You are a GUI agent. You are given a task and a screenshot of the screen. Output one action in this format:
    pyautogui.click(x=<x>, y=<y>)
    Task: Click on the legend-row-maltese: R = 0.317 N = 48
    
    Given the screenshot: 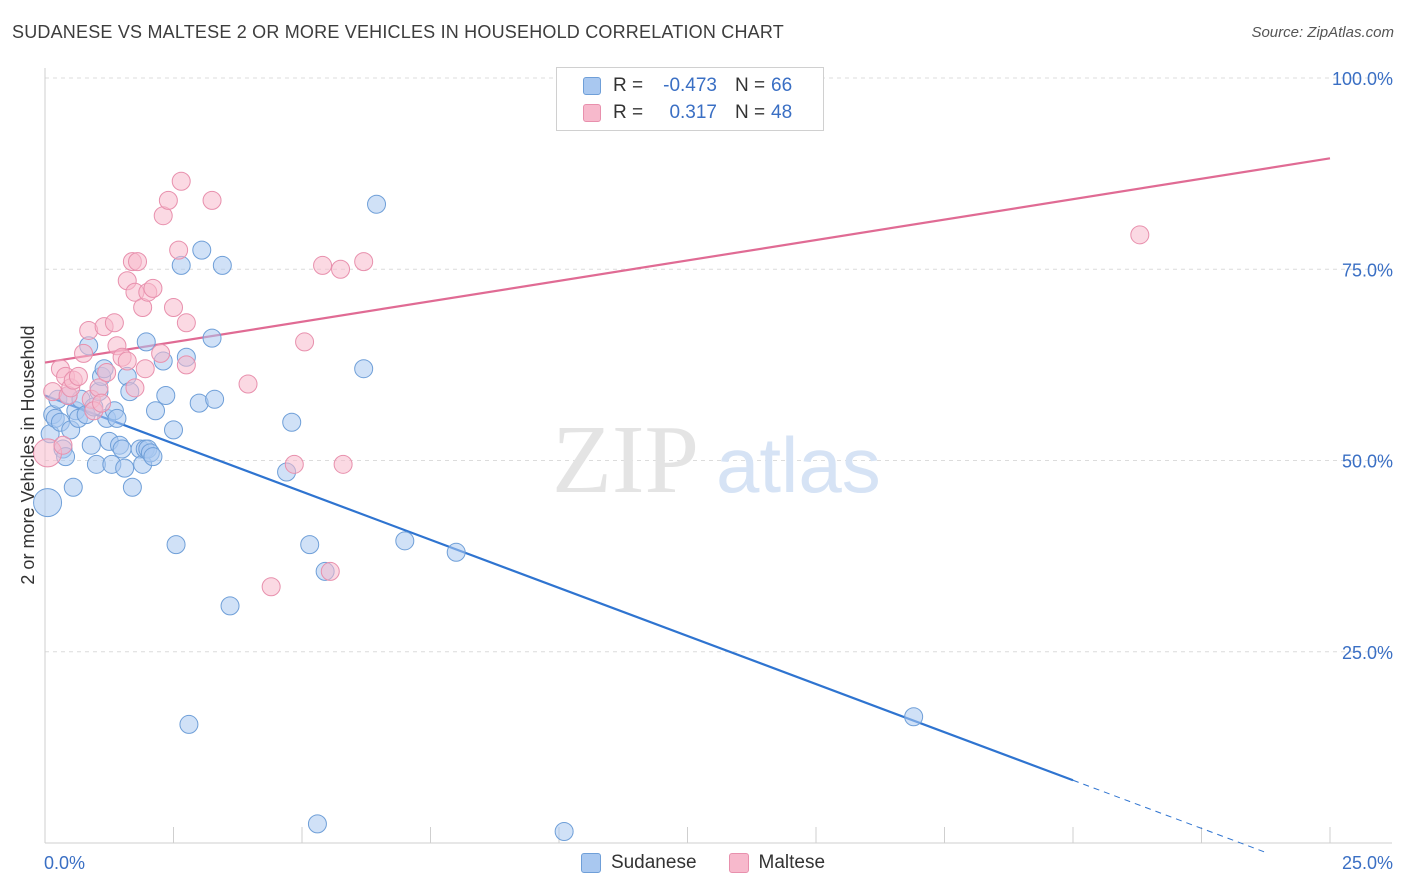 What is the action you would take?
    pyautogui.click(x=687, y=113)
    